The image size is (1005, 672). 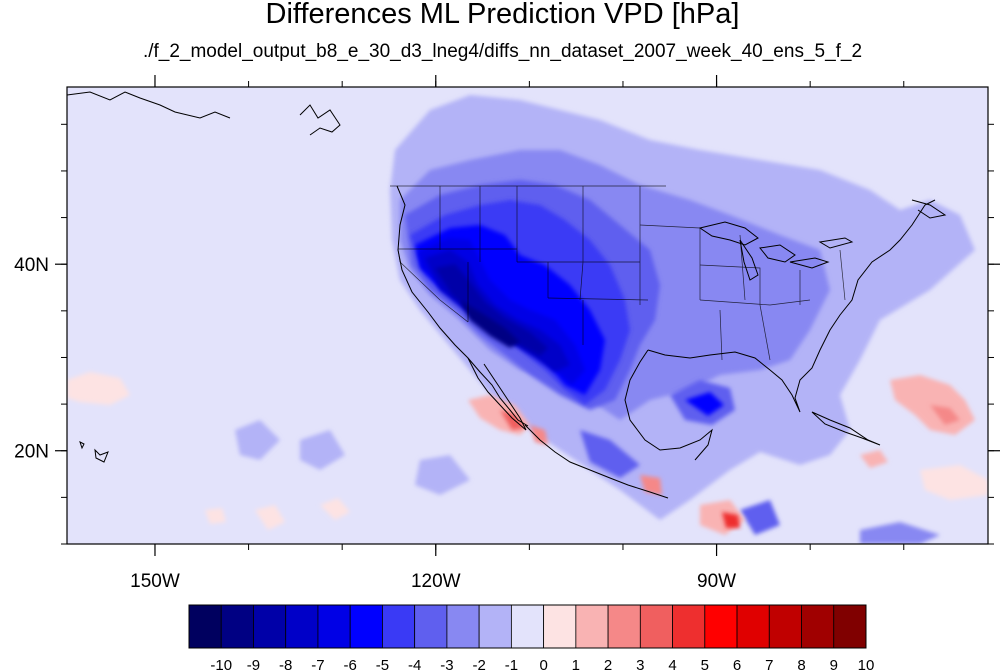 What do you see at coordinates (285, 664) in the screenshot?
I see `colorbar-tick-label: -8` at bounding box center [285, 664].